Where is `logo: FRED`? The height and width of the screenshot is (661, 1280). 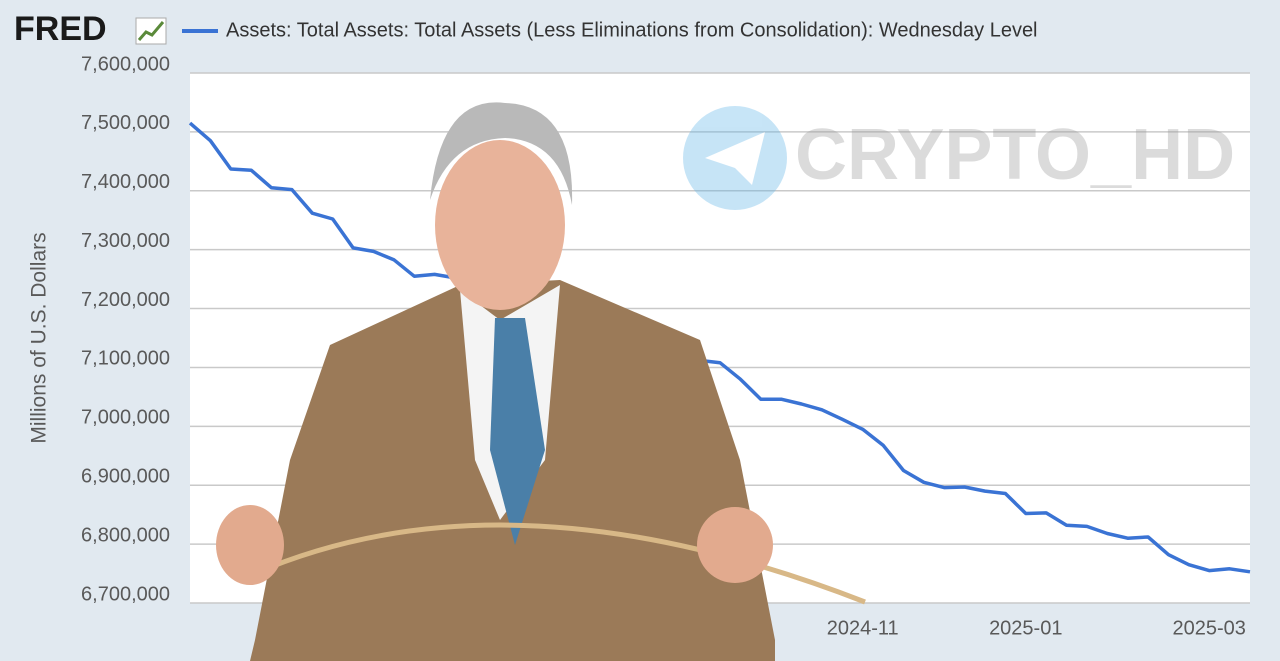 logo: FRED is located at coordinates (90, 29).